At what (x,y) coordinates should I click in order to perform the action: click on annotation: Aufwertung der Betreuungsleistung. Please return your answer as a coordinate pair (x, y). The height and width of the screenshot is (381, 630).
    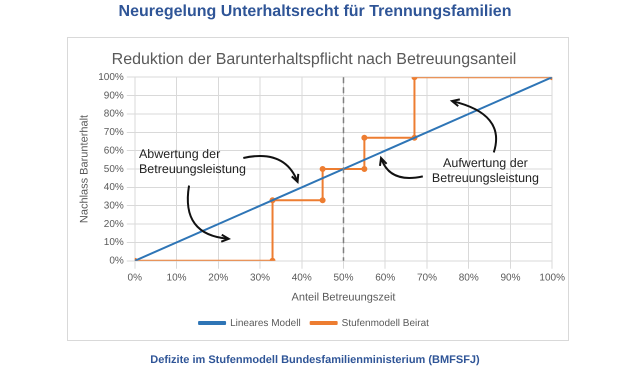
    Looking at the image, I should click on (485, 171).